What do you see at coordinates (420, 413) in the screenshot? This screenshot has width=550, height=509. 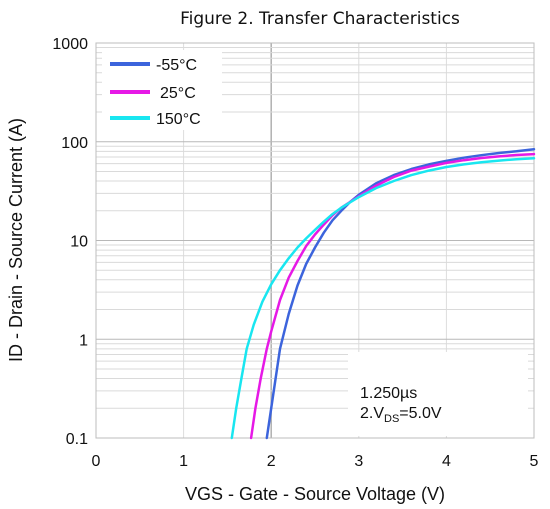 I see `annotation-vds-value: =5.0V` at bounding box center [420, 413].